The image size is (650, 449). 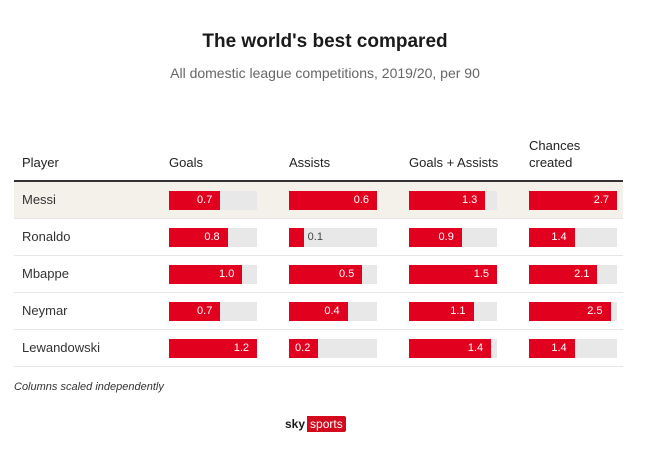 I want to click on table-row: Mbappe 1.0 0.5 1.5 2.1, so click(x=318, y=274).